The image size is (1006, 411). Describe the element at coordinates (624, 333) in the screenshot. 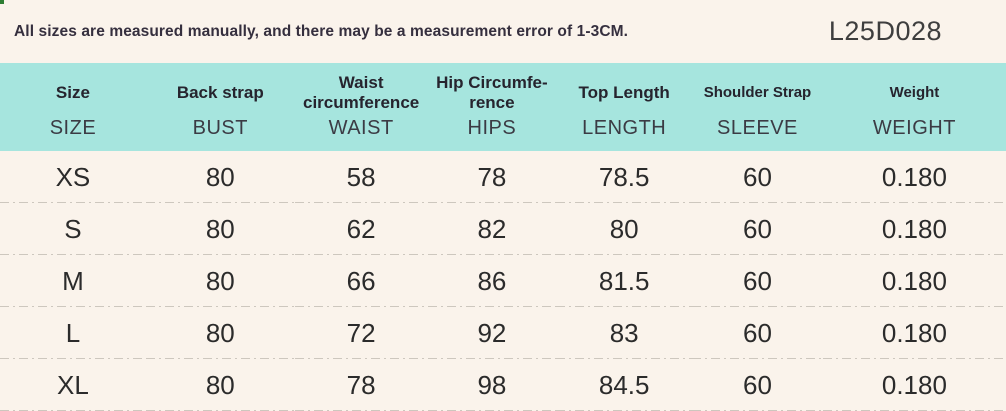

I see `value-cell: 83` at that location.